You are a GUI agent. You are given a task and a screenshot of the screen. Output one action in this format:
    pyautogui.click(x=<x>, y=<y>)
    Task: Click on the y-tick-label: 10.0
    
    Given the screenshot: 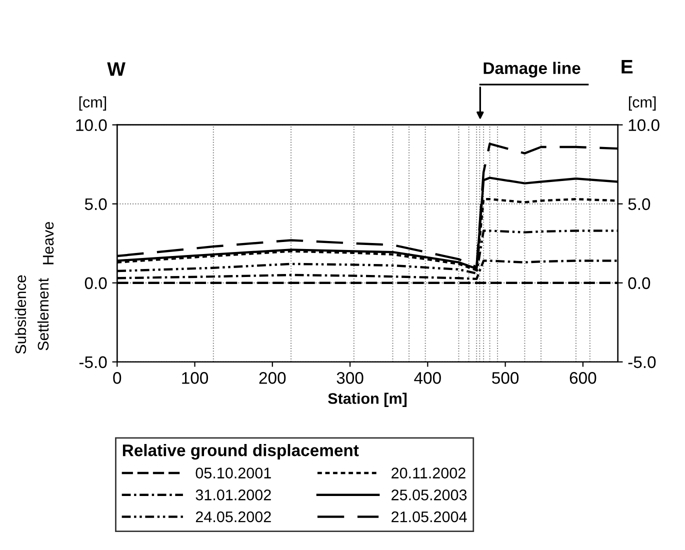 What is the action you would take?
    pyautogui.click(x=91, y=125)
    